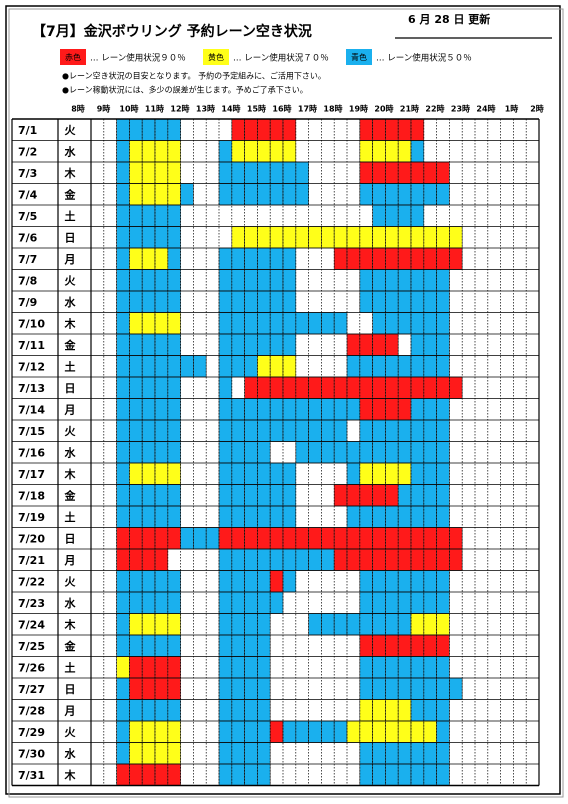 The image size is (568, 804). I want to click on date: 7/23, so click(31, 603).